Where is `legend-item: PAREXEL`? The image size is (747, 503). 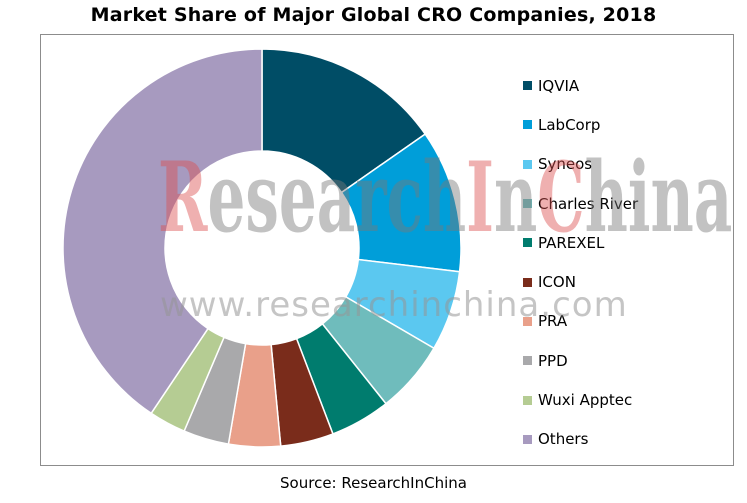 legend-item: PAREXEL is located at coordinates (580, 242).